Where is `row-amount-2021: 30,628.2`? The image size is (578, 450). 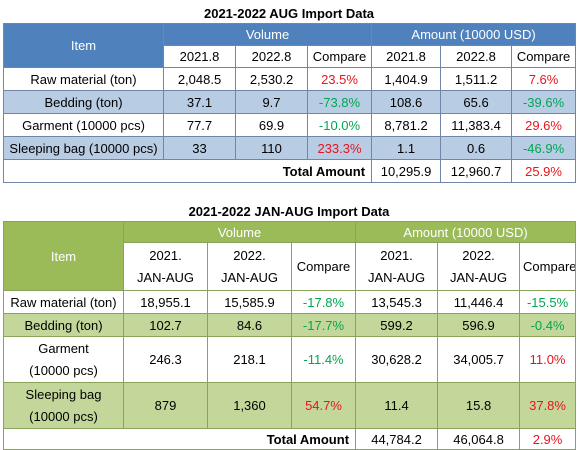 row-amount-2021: 30,628.2 is located at coordinates (397, 359).